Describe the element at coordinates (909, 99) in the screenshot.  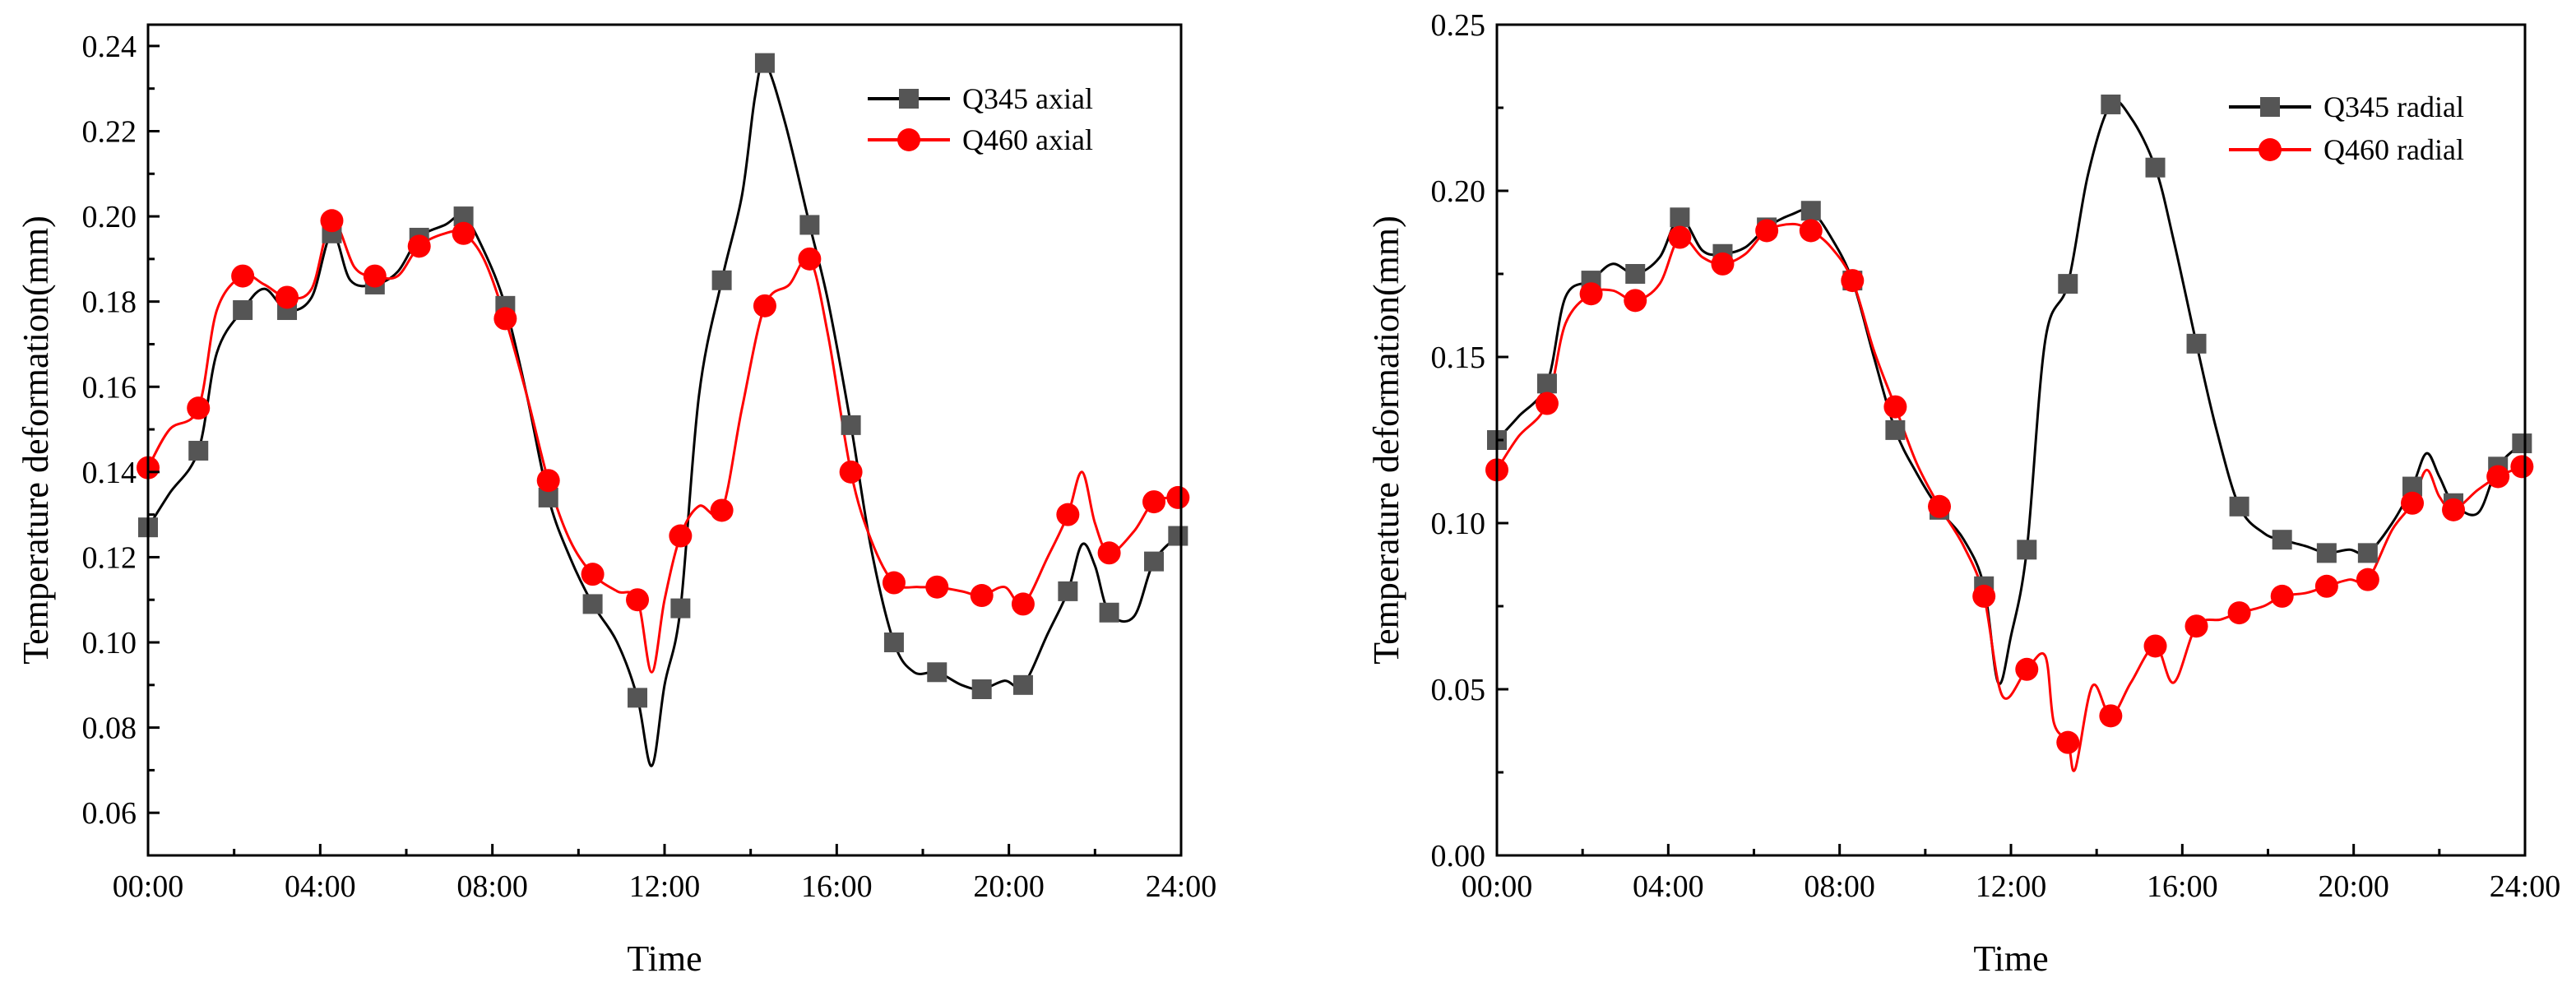
I see `legend-marker-q345-axial` at that location.